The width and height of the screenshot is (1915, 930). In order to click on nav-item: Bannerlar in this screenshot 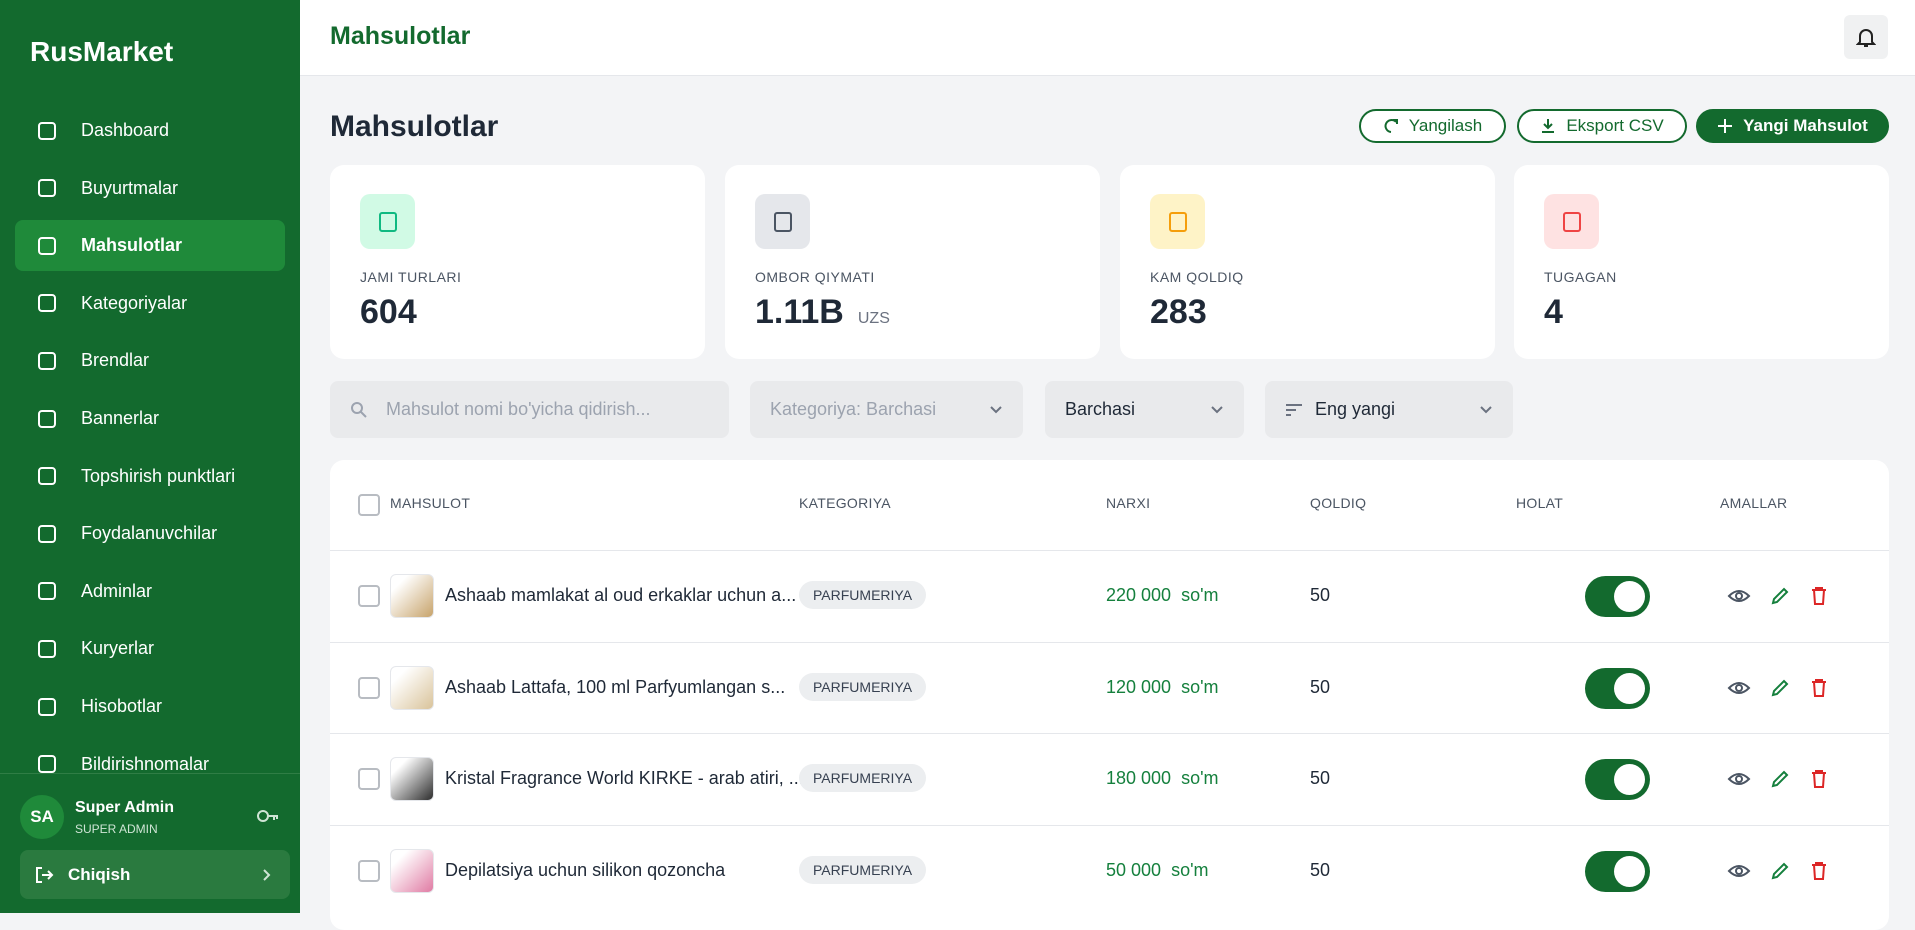, I will do `click(150, 418)`.